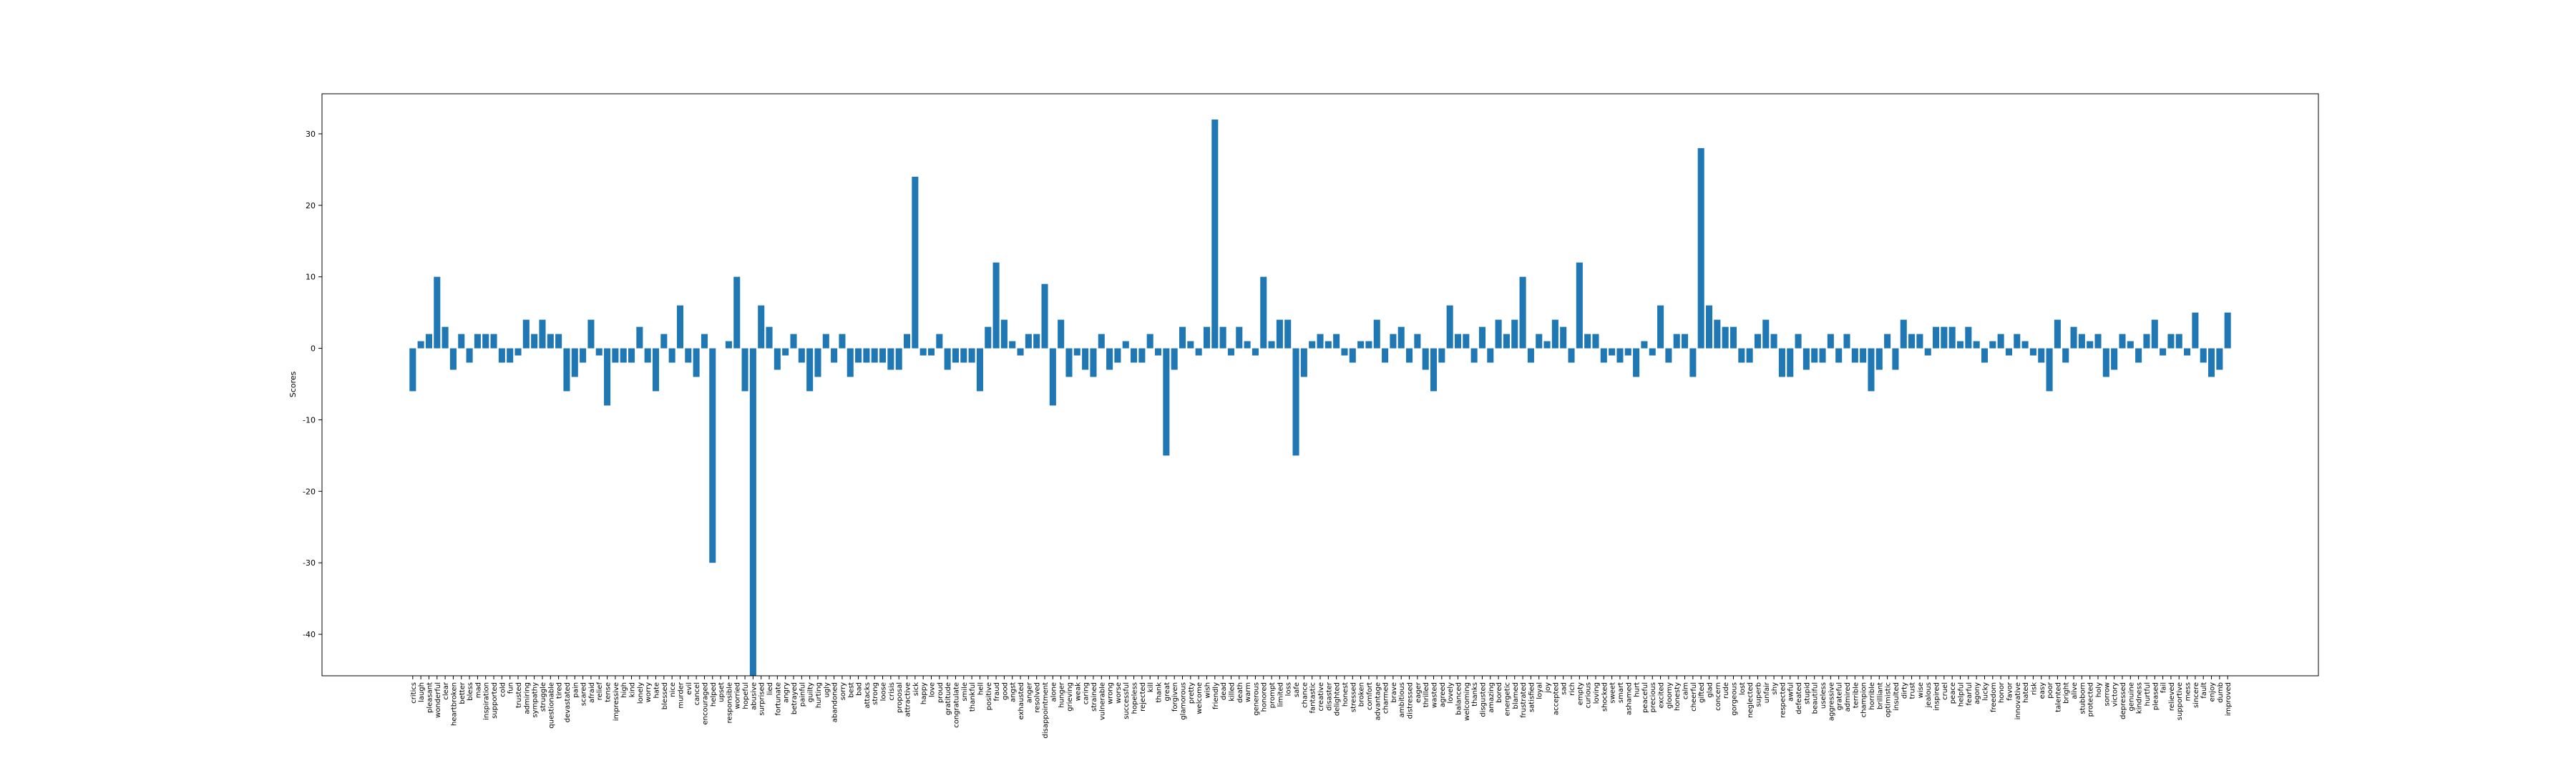  What do you see at coordinates (1370, 696) in the screenshot?
I see `x-tick-label: comfort` at bounding box center [1370, 696].